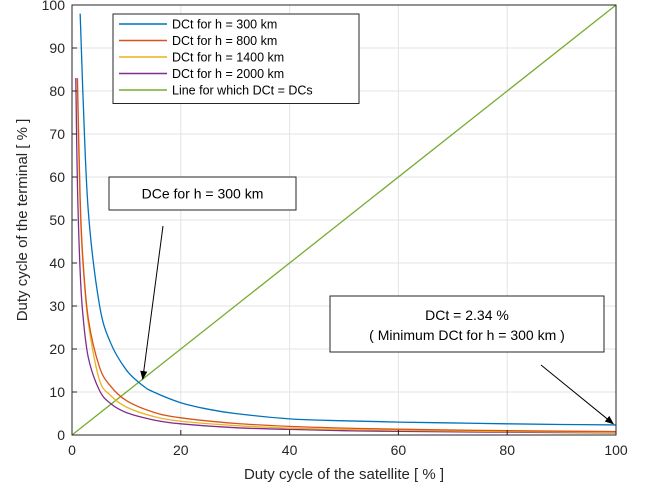  What do you see at coordinates (616, 450) in the screenshot?
I see `x-tick-label: 100` at bounding box center [616, 450].